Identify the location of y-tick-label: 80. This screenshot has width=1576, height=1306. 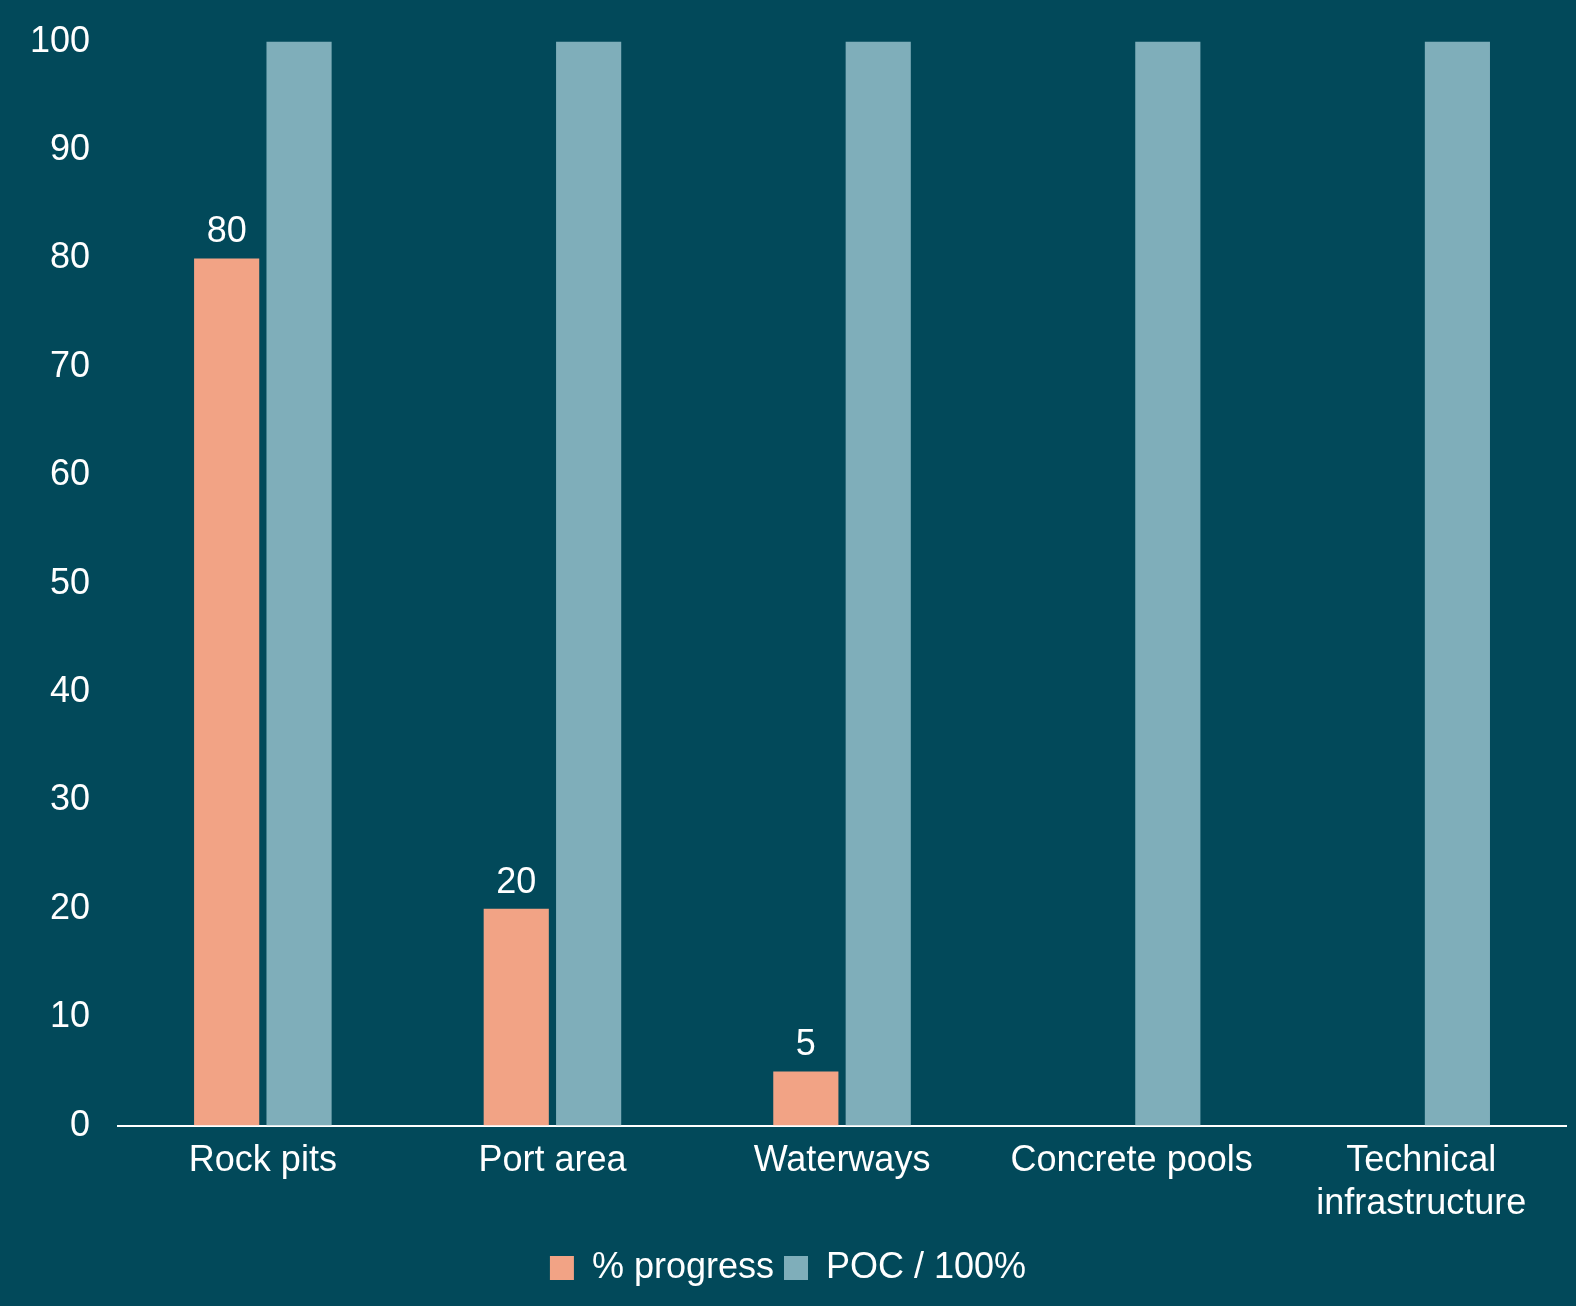
(70, 256).